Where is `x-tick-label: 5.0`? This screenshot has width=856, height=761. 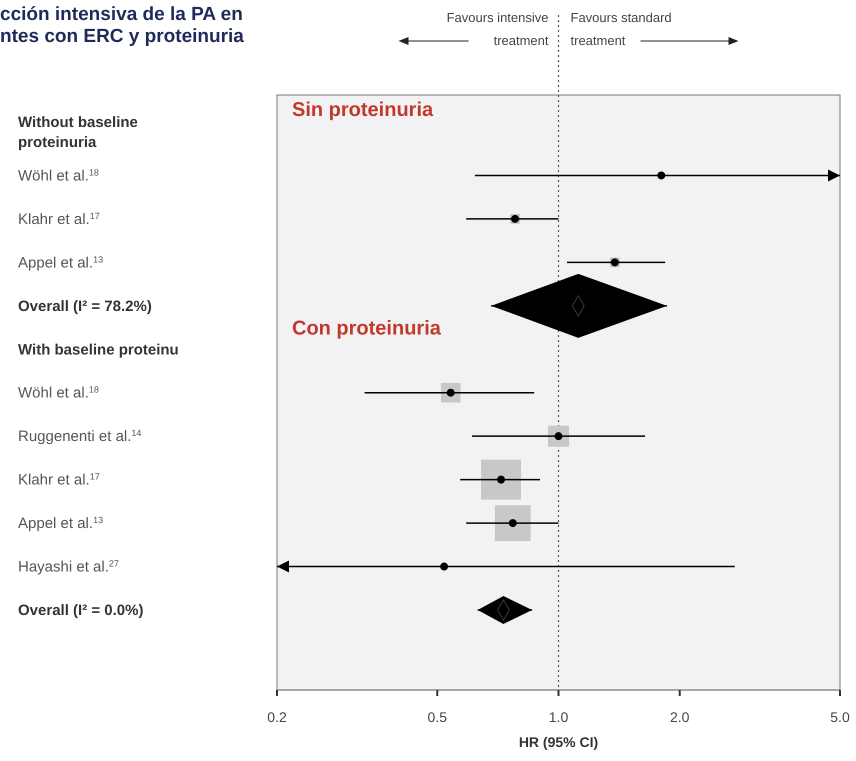 x-tick-label: 5.0 is located at coordinates (840, 717).